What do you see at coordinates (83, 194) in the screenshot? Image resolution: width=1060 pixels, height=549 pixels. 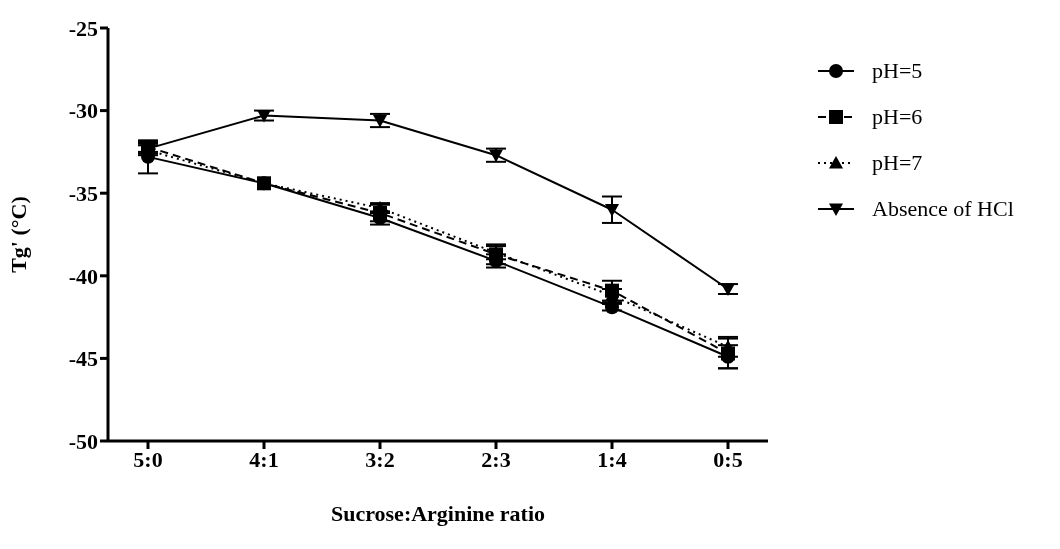 I see `y-tick-label: -35` at bounding box center [83, 194].